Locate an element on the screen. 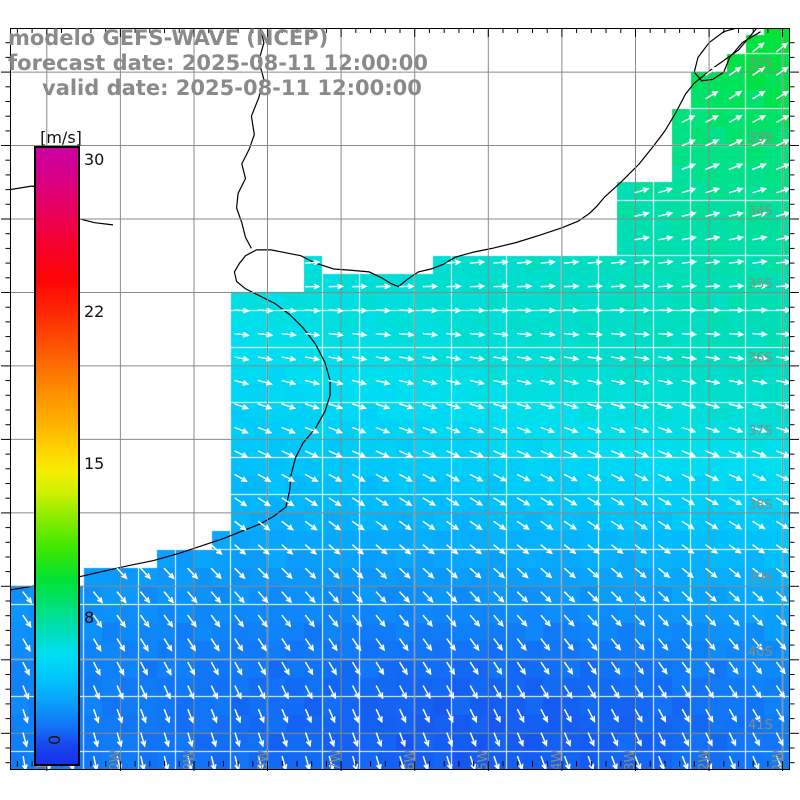 Image resolution: width=800 pixels, height=800 pixels. colorbar is located at coordinates (57, 456).